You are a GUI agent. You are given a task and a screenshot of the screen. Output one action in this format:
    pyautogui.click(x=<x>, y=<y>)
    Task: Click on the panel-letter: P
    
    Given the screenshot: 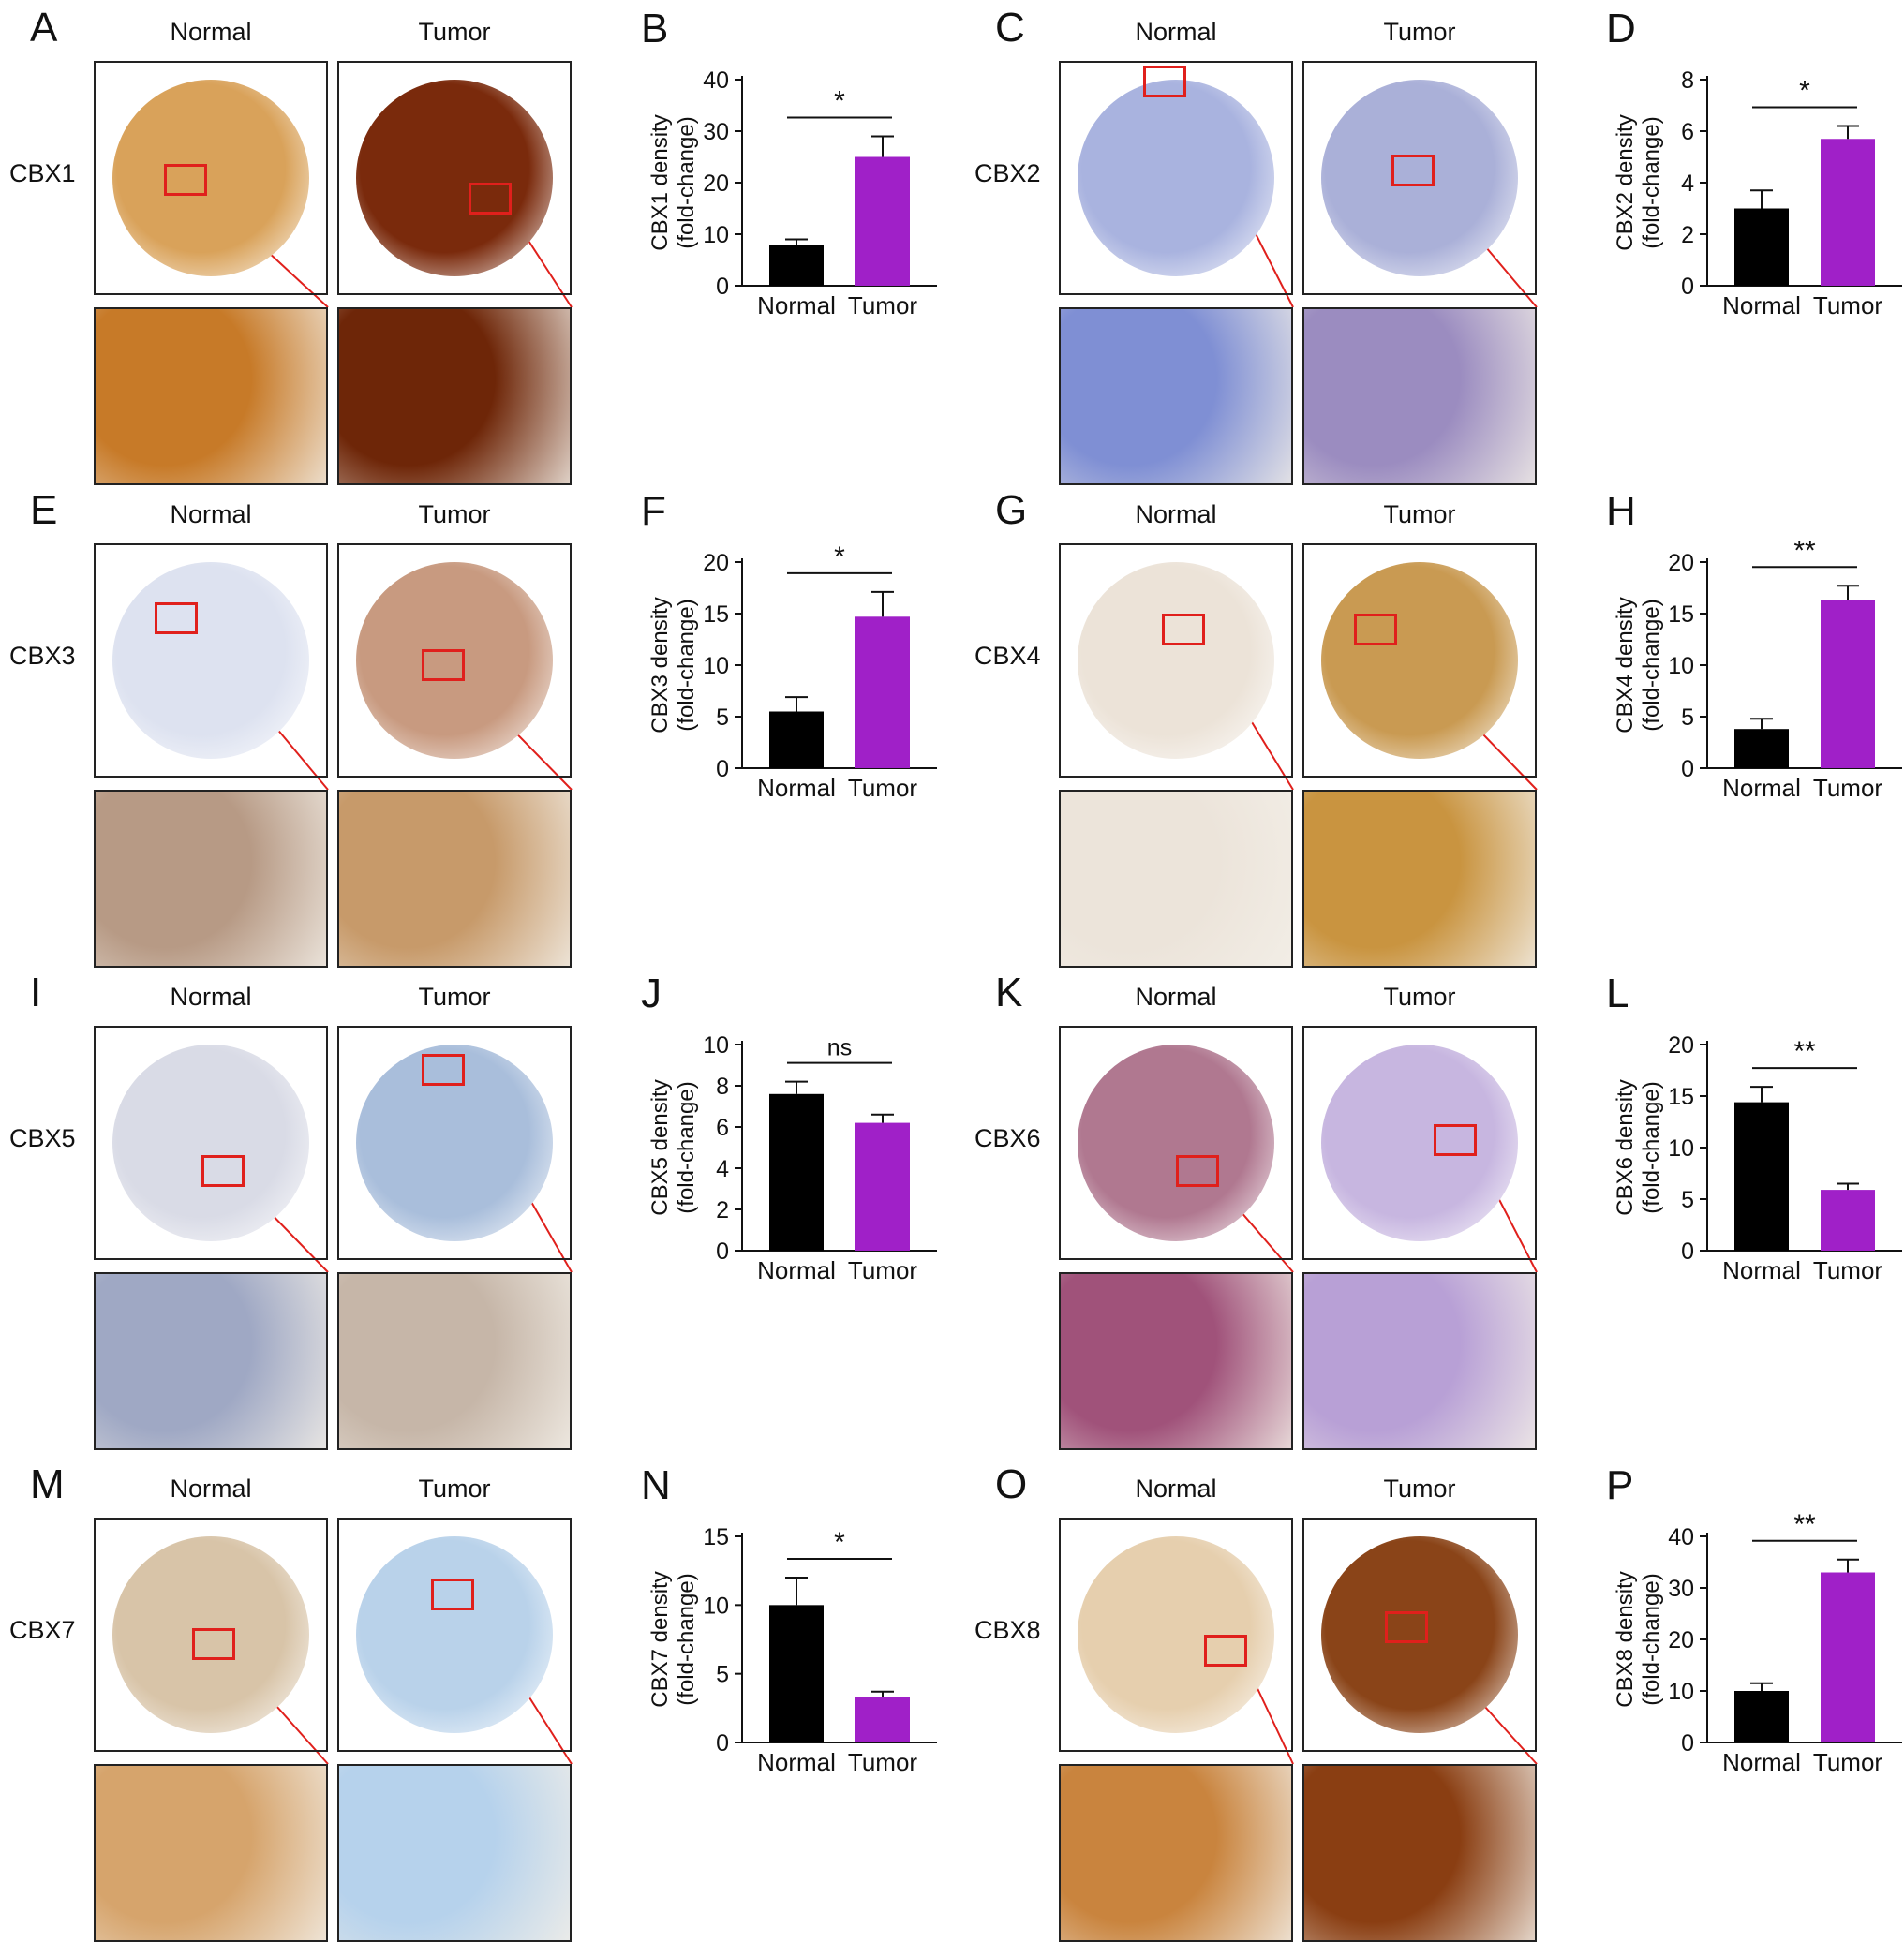 What is the action you would take?
    pyautogui.click(x=1619, y=1485)
    